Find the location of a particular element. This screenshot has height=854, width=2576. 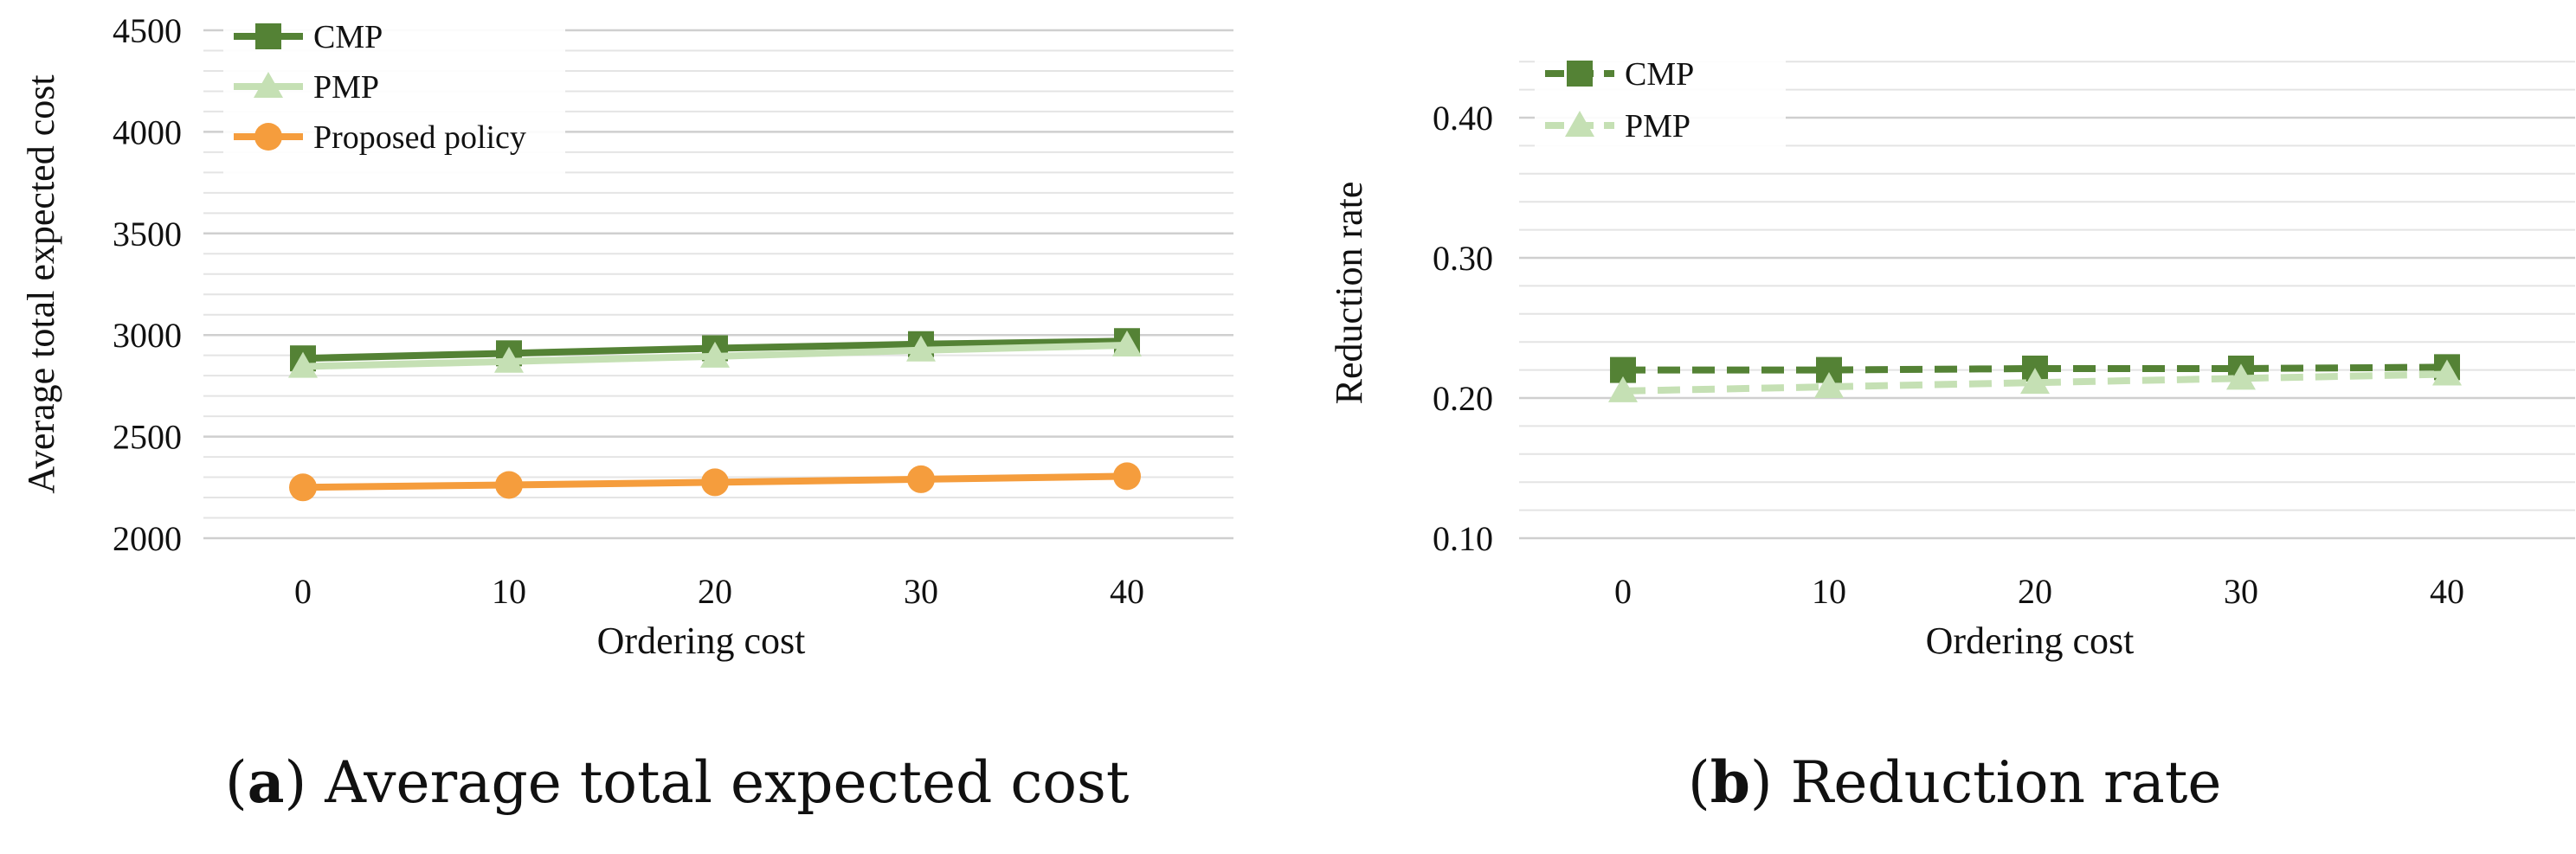

caption-b-text: Reduction rate is located at coordinates (2006, 782).